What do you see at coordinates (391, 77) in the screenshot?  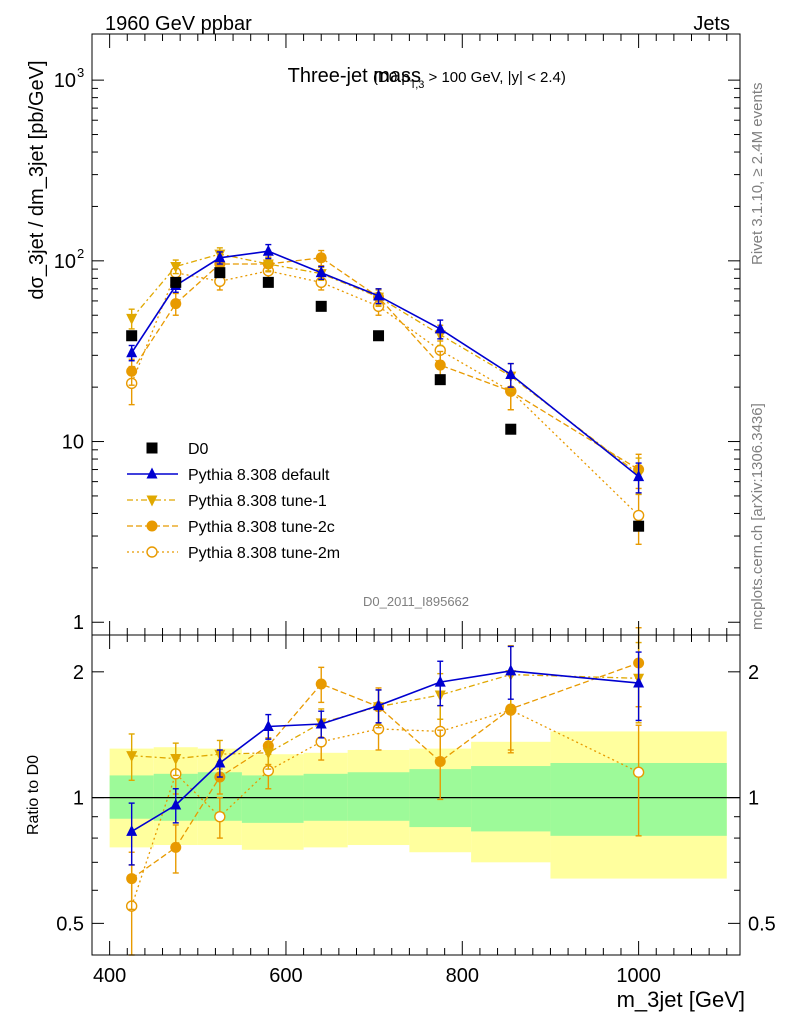 I see `chart-subtitle-text: (D0 p` at bounding box center [391, 77].